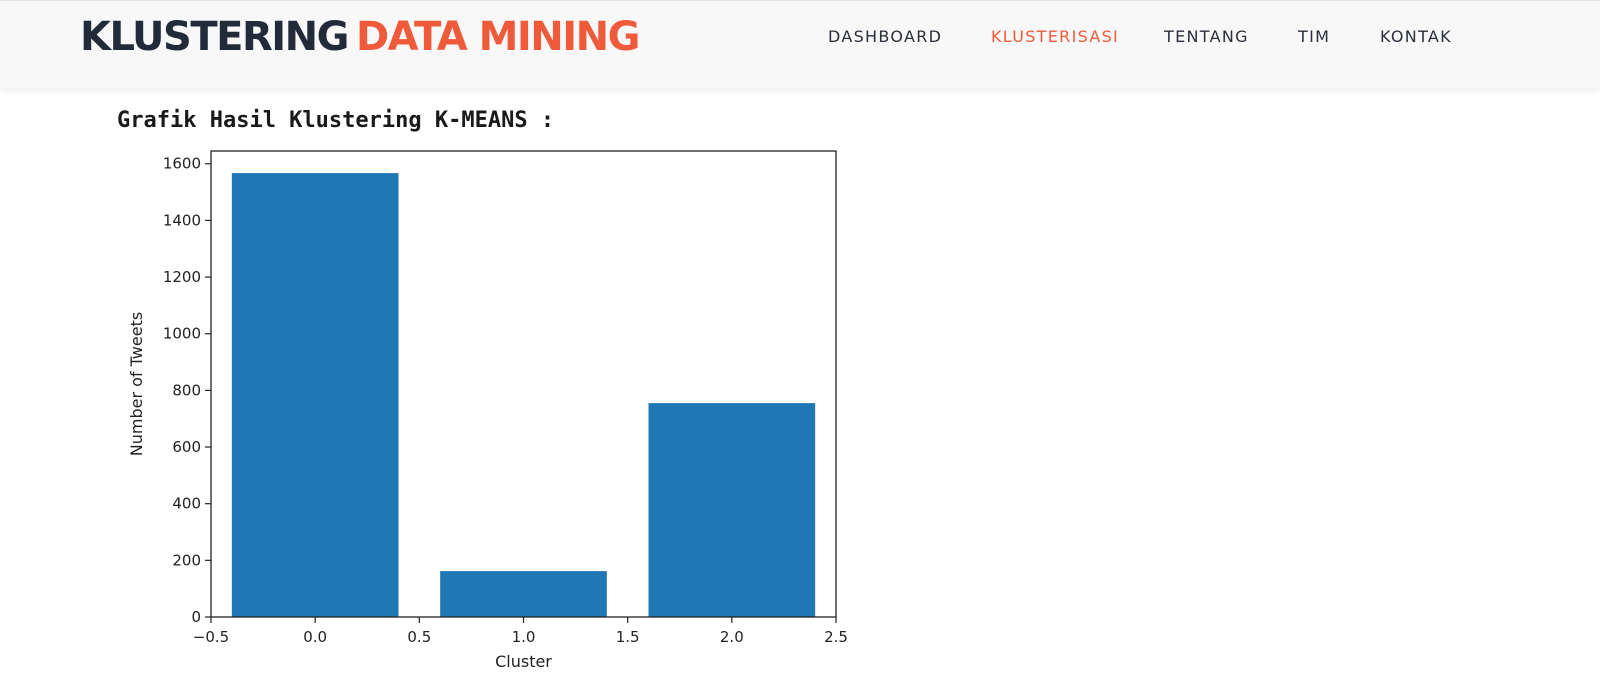 The height and width of the screenshot is (695, 1600). I want to click on x-axis-label: Cluster, so click(523, 661).